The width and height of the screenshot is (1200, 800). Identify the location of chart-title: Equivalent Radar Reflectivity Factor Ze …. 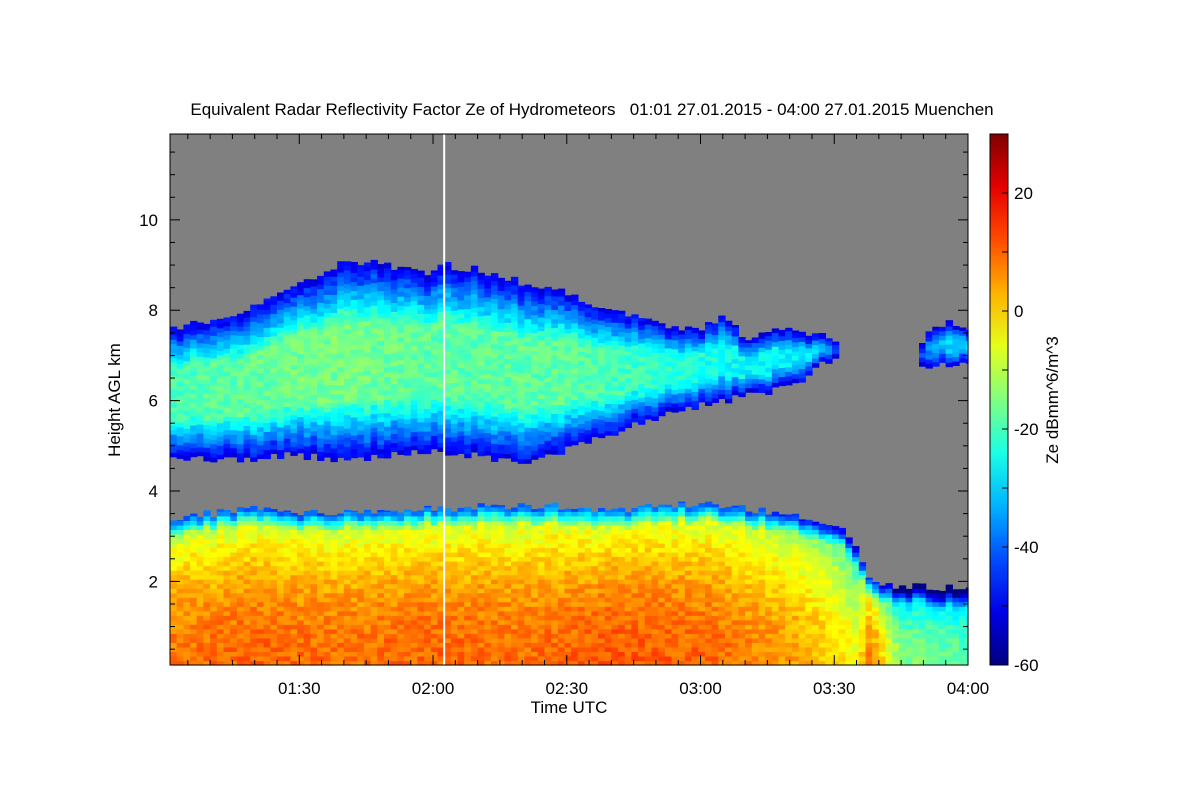
(591, 109).